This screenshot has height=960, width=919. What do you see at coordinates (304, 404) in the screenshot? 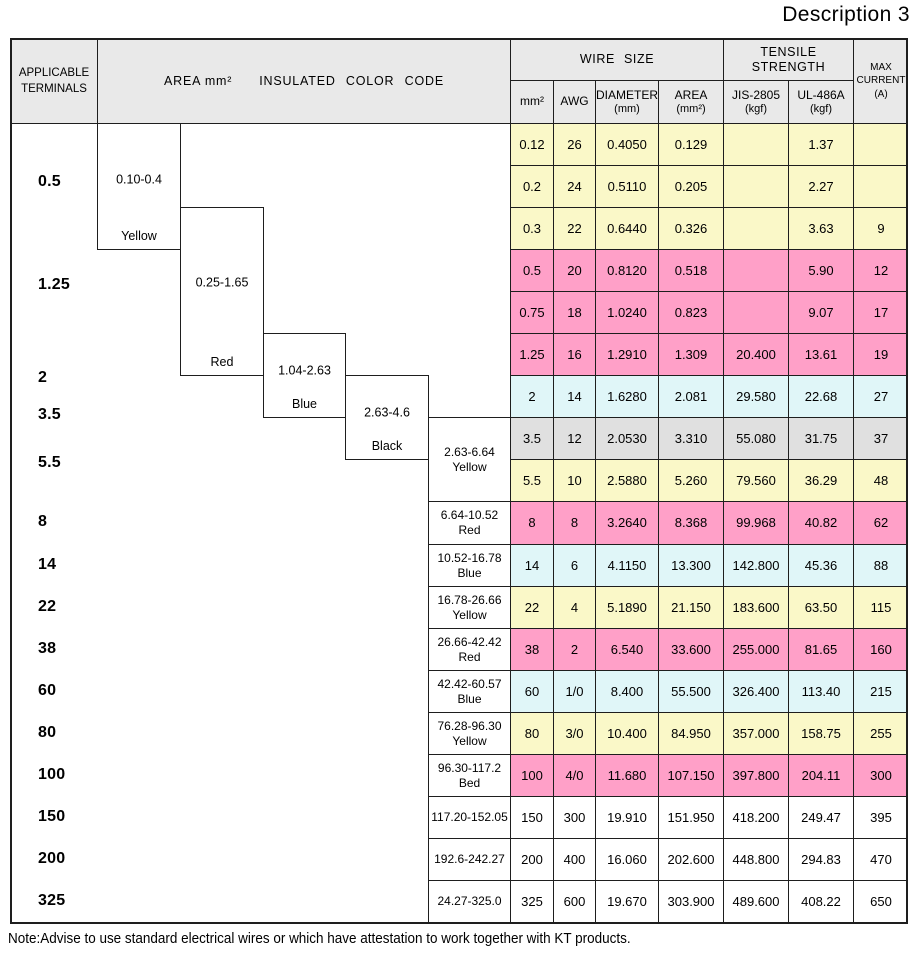
I see `staircase-color-label: Blue` at bounding box center [304, 404].